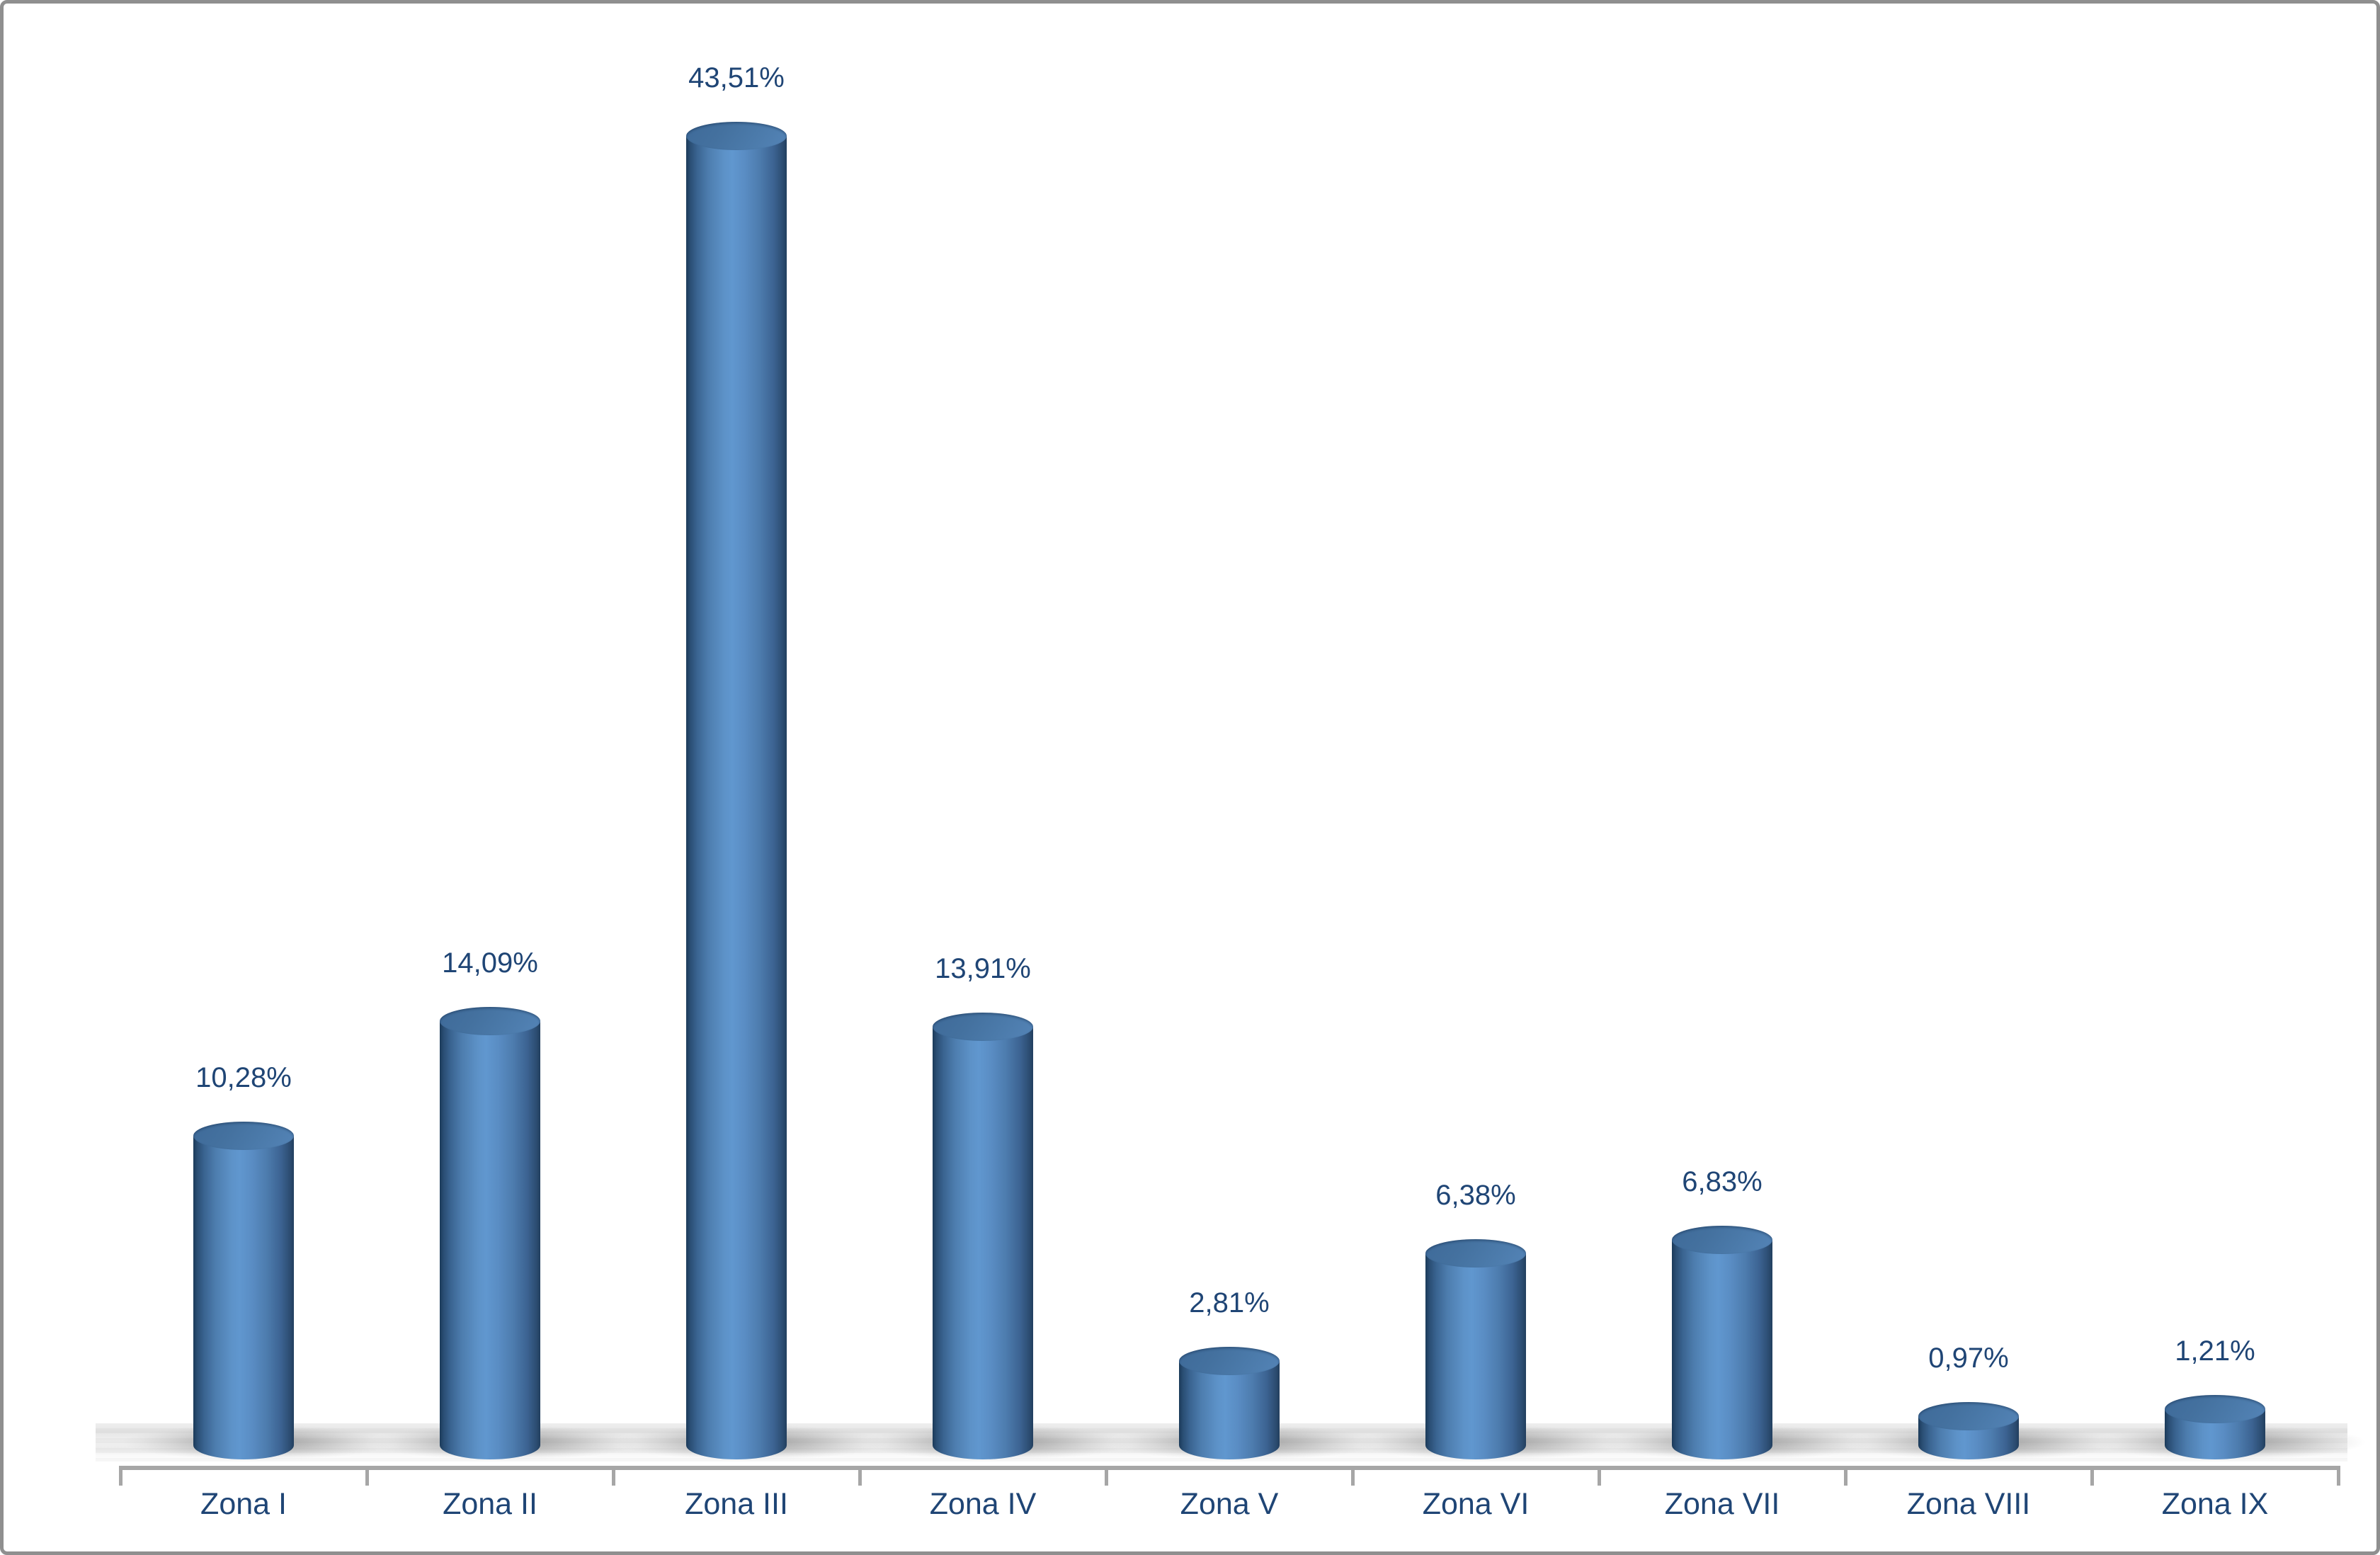 The image size is (2380, 1555). What do you see at coordinates (1722, 1181) in the screenshot?
I see `value-label: 6,83%` at bounding box center [1722, 1181].